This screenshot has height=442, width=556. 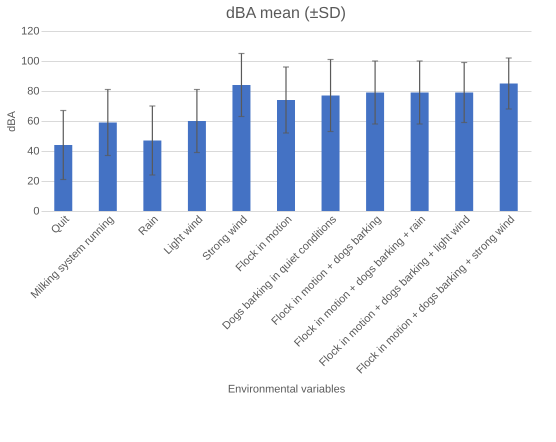 What do you see at coordinates (33, 152) in the screenshot?
I see `y-tick-label: 40` at bounding box center [33, 152].